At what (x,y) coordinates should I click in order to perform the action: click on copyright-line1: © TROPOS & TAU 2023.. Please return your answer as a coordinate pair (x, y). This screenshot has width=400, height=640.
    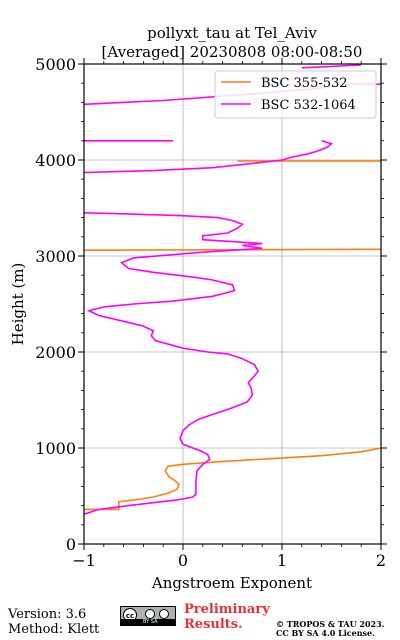
    Looking at the image, I should click on (330, 624).